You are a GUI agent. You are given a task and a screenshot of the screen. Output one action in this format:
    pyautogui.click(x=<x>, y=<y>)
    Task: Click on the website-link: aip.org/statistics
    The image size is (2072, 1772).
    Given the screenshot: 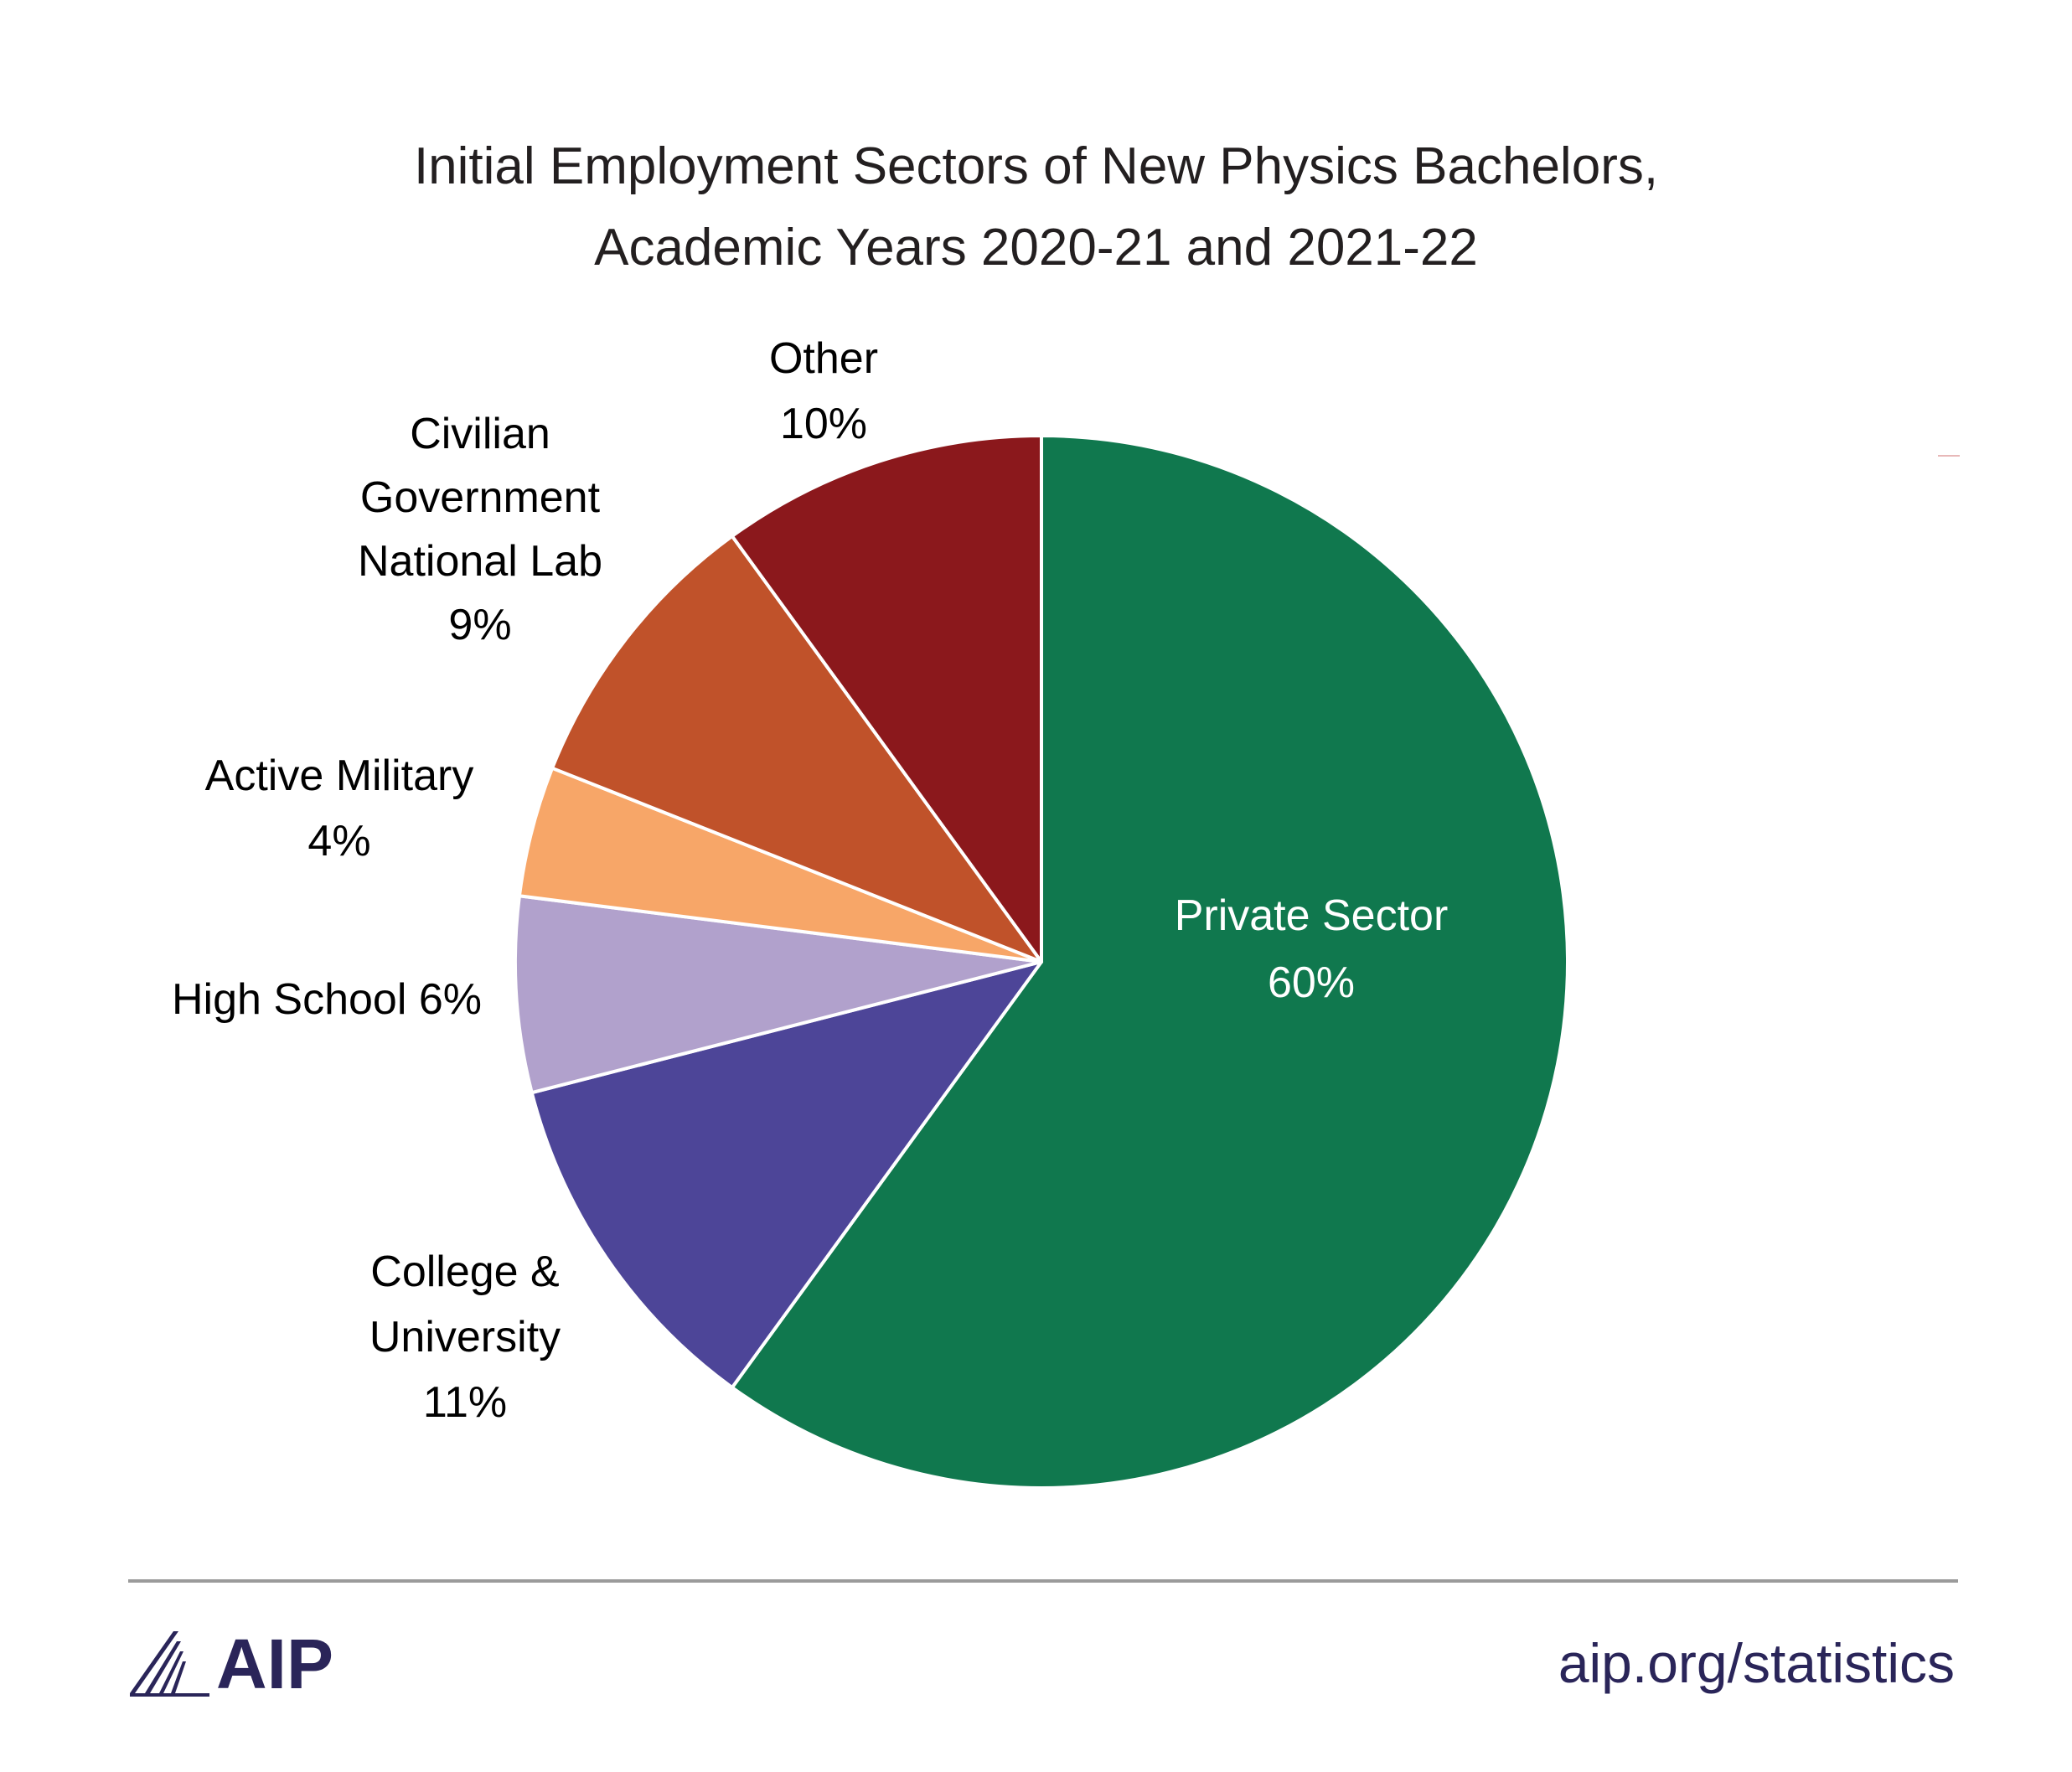 What is the action you would take?
    pyautogui.click(x=1756, y=1663)
    